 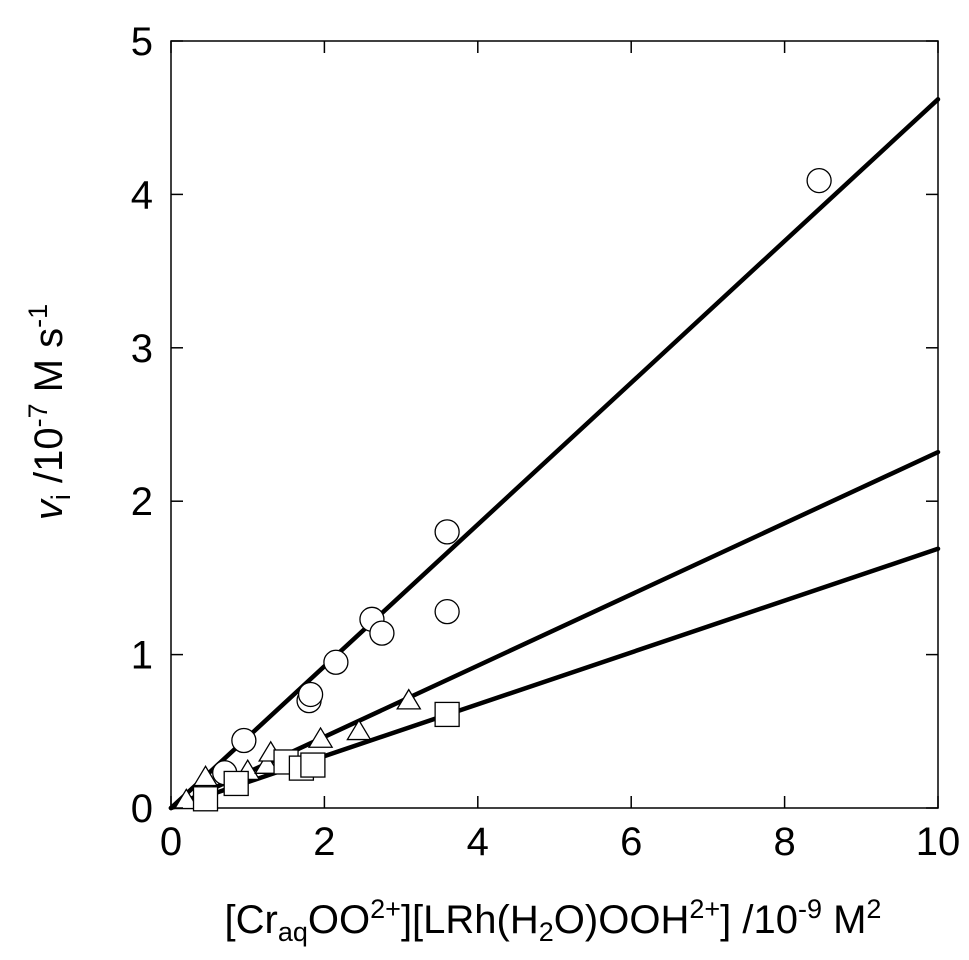 I want to click on y-tick-label: 3, so click(x=142, y=349).